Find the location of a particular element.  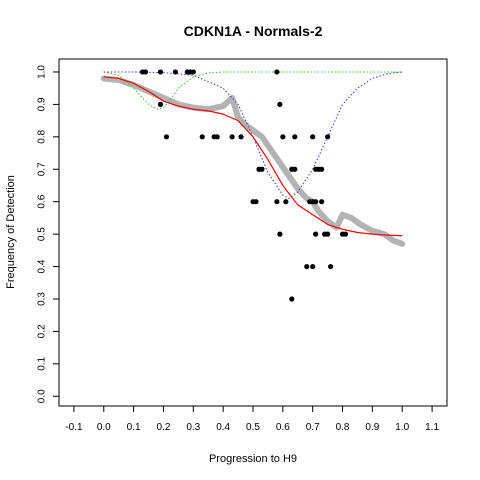

y-tick-label: 0.4 is located at coordinates (42, 266).